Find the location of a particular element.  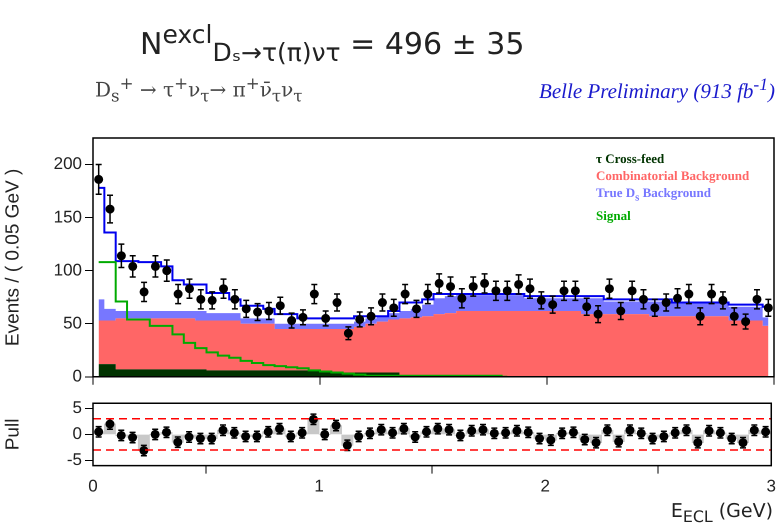

y-tick-label: 100 is located at coordinates (68, 270).